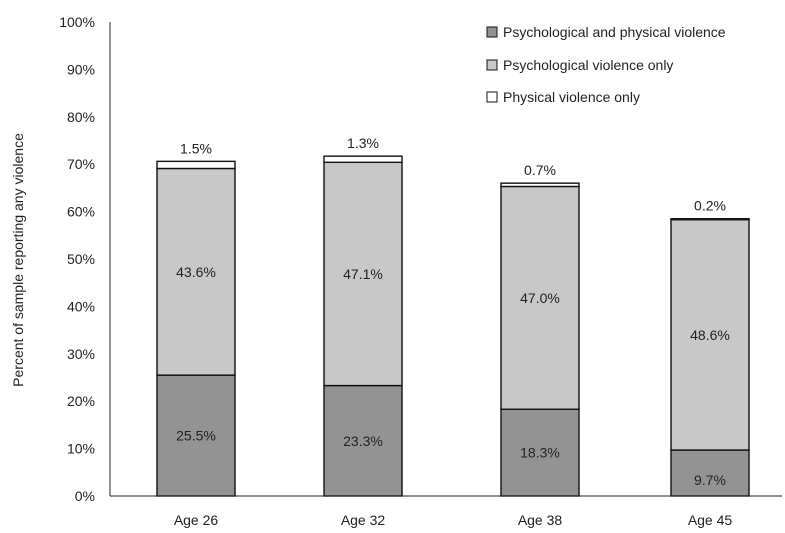 Image resolution: width=785 pixels, height=533 pixels. Describe the element at coordinates (81, 449) in the screenshot. I see `y-tick-label: 10%` at that location.